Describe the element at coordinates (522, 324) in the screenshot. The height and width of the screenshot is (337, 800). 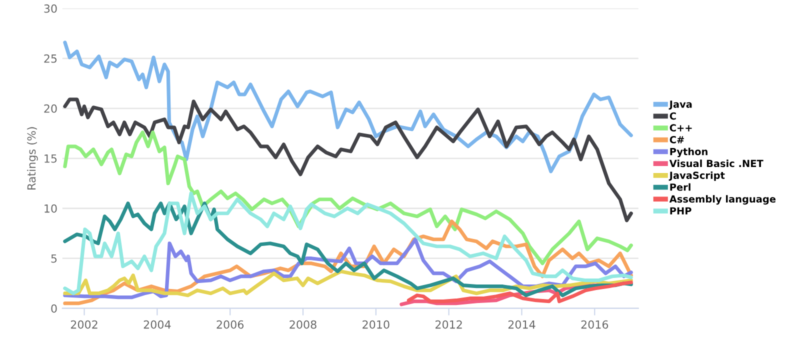
I see `x-tick-label: 2014` at that location.